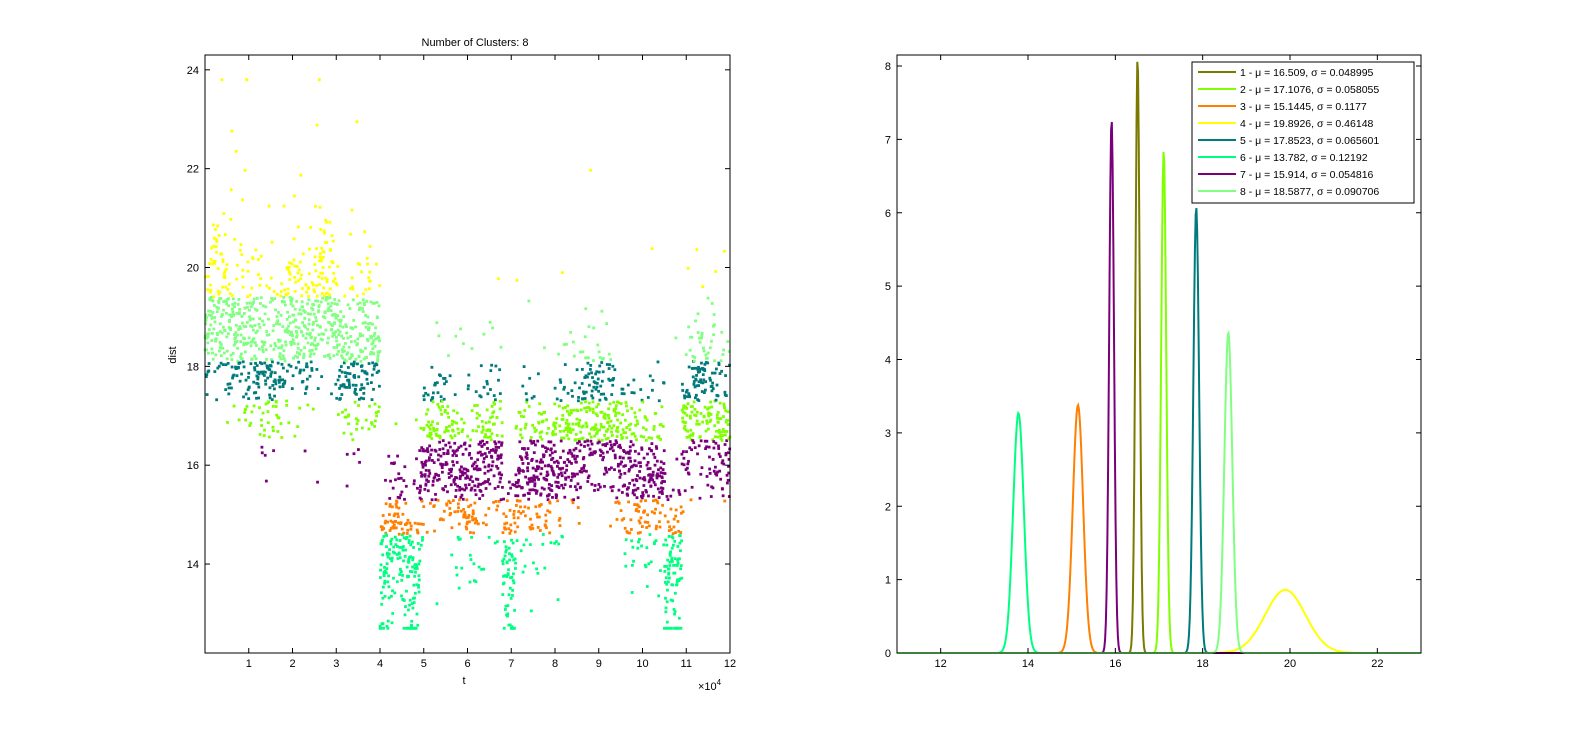  What do you see at coordinates (193, 170) in the screenshot?
I see `y-tick-label: 22` at bounding box center [193, 170].